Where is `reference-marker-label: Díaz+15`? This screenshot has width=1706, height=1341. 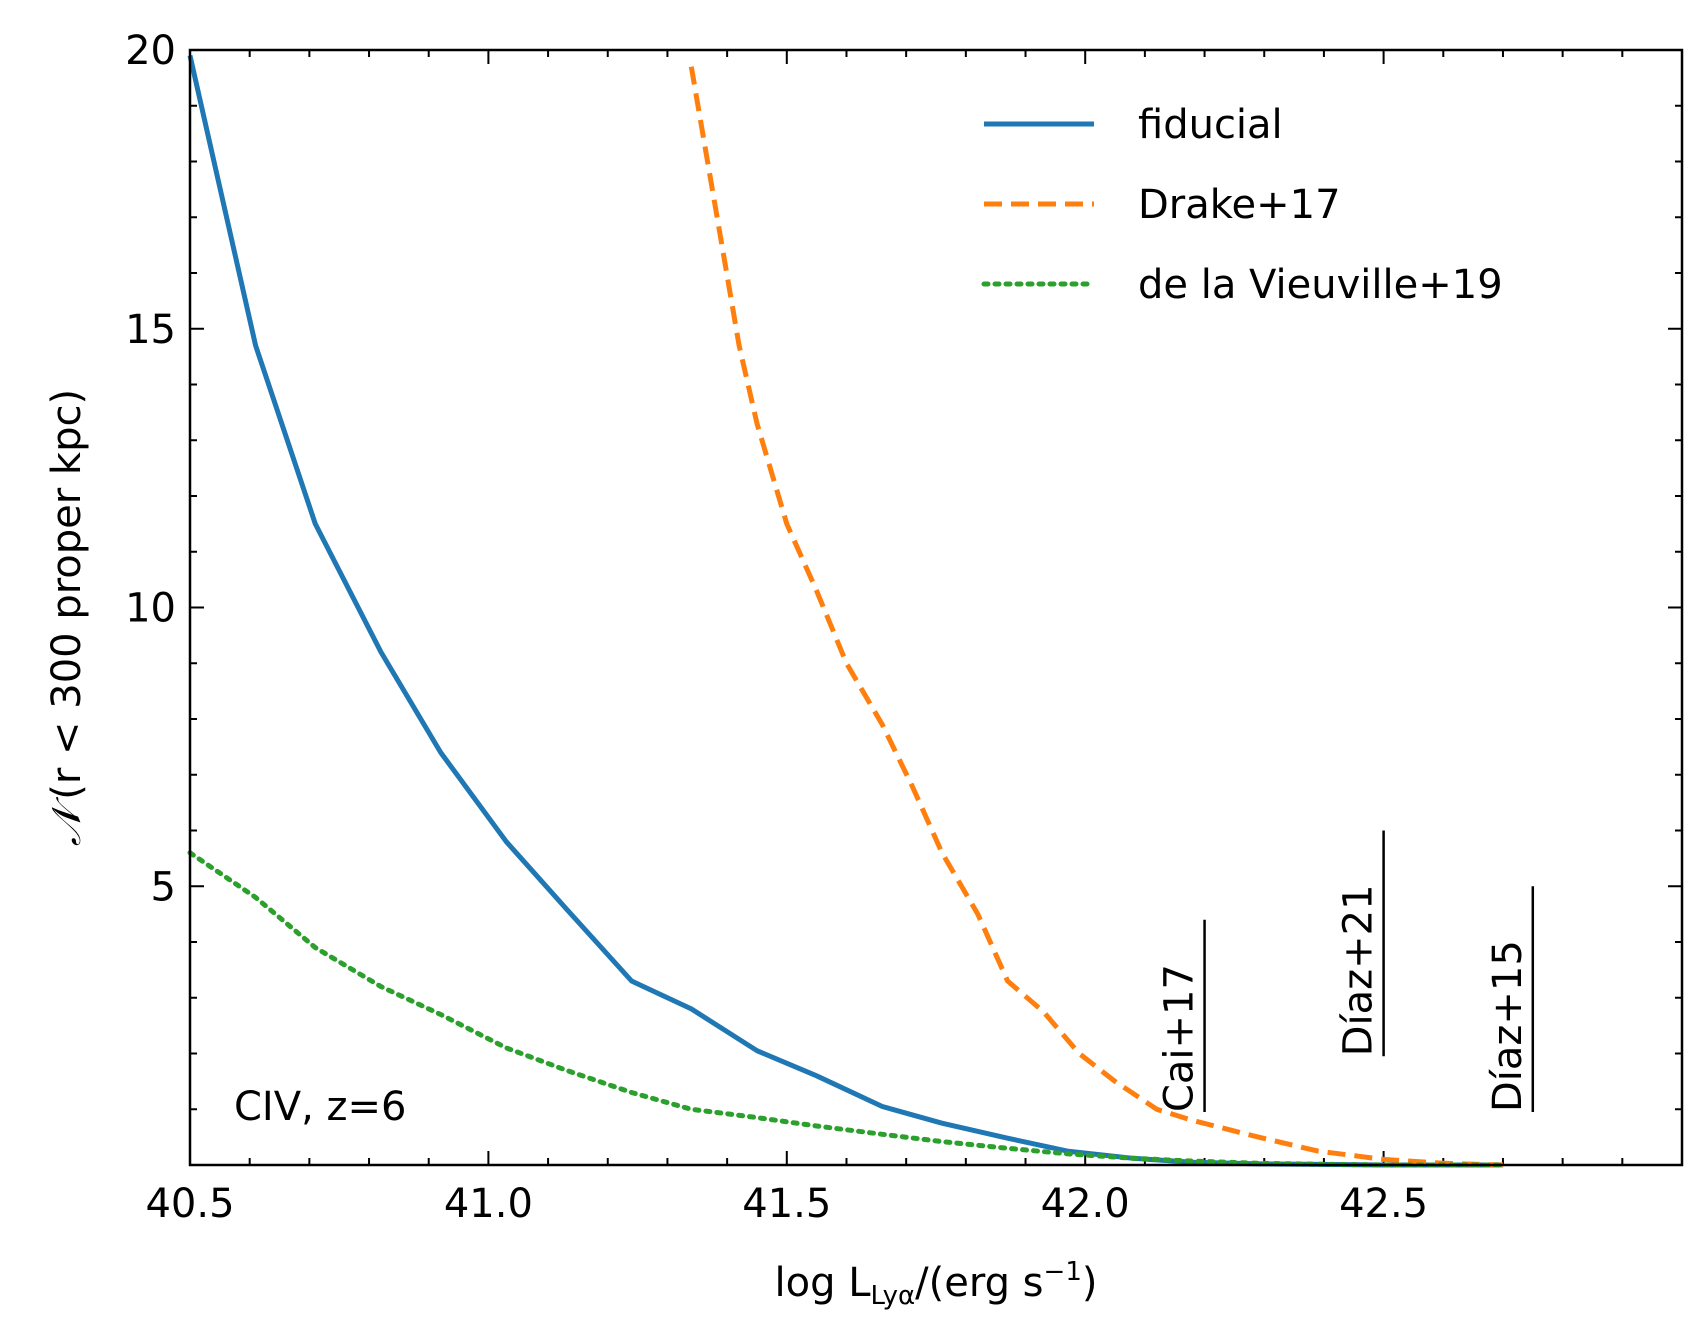 reference-marker-label: Díaz+15 is located at coordinates (1508, 1026).